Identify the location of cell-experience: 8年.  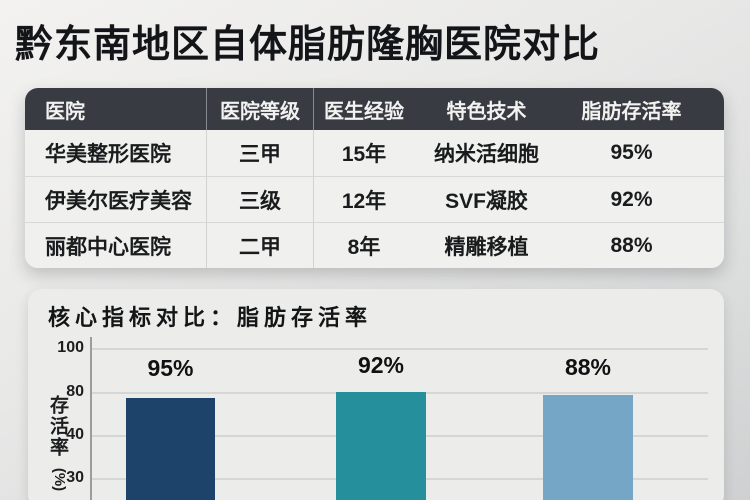
(364, 247).